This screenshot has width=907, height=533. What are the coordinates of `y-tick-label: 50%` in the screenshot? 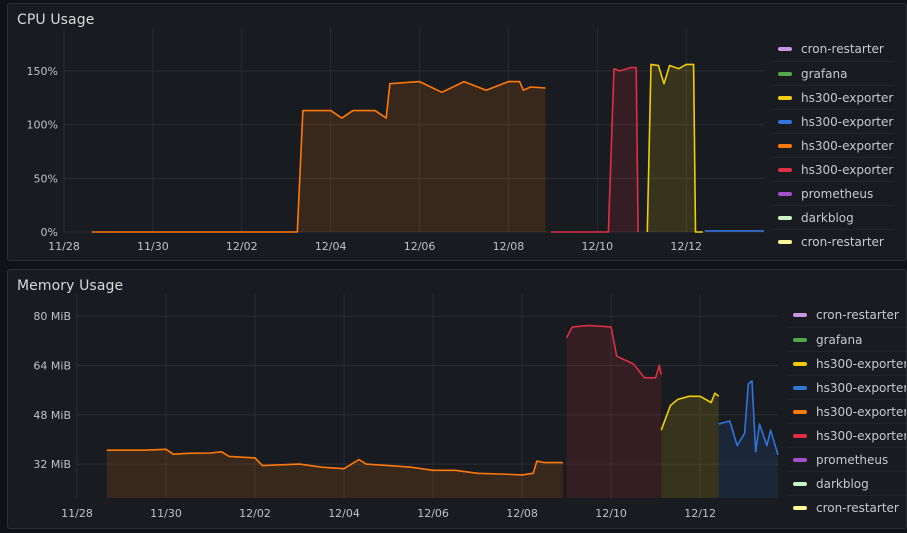 It's located at (46, 178).